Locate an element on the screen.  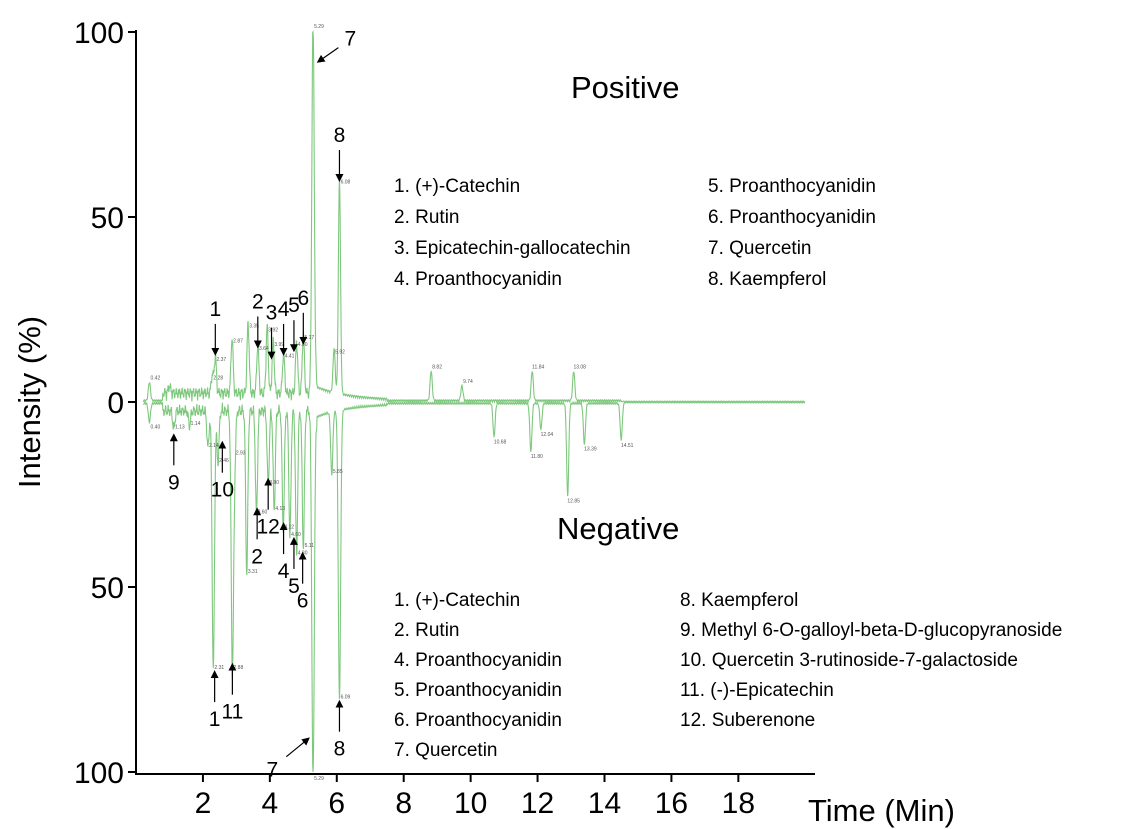
legend-positive-item-0: 1. (+)-Catechin is located at coordinates (457, 186).